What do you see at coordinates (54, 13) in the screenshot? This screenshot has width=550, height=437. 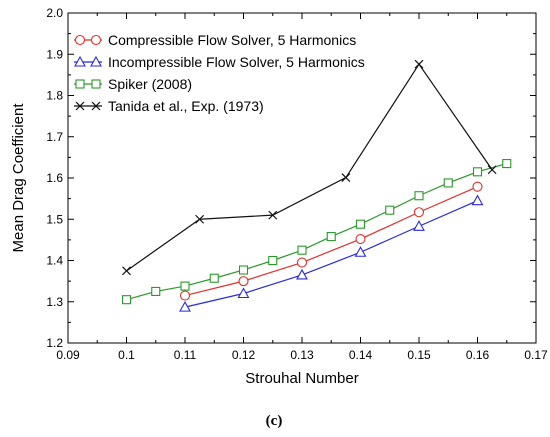 I see `y-tick-label: 2.0` at bounding box center [54, 13].